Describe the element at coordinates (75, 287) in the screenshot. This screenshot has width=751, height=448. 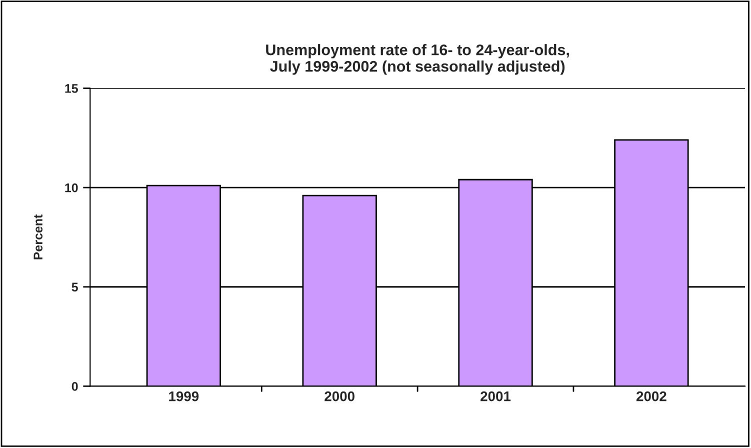
I see `y-tick-label: 5` at that location.